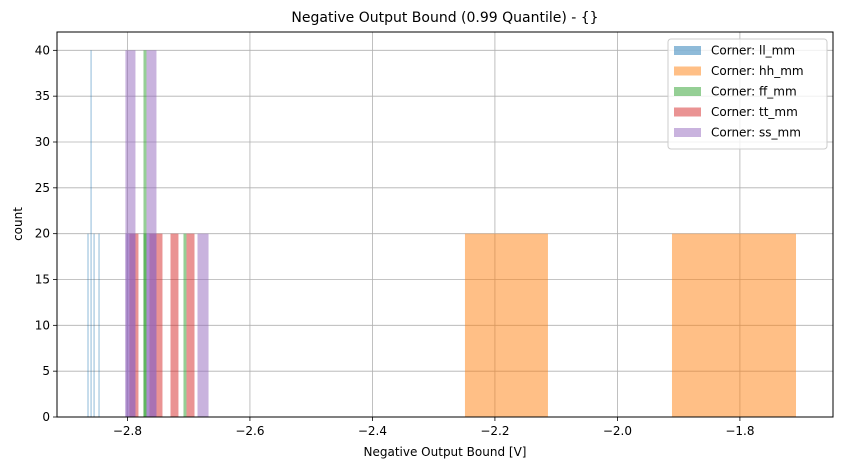 The width and height of the screenshot is (841, 470). What do you see at coordinates (753, 51) in the screenshot?
I see `legend-label: Corner: ll_mm` at bounding box center [753, 51].